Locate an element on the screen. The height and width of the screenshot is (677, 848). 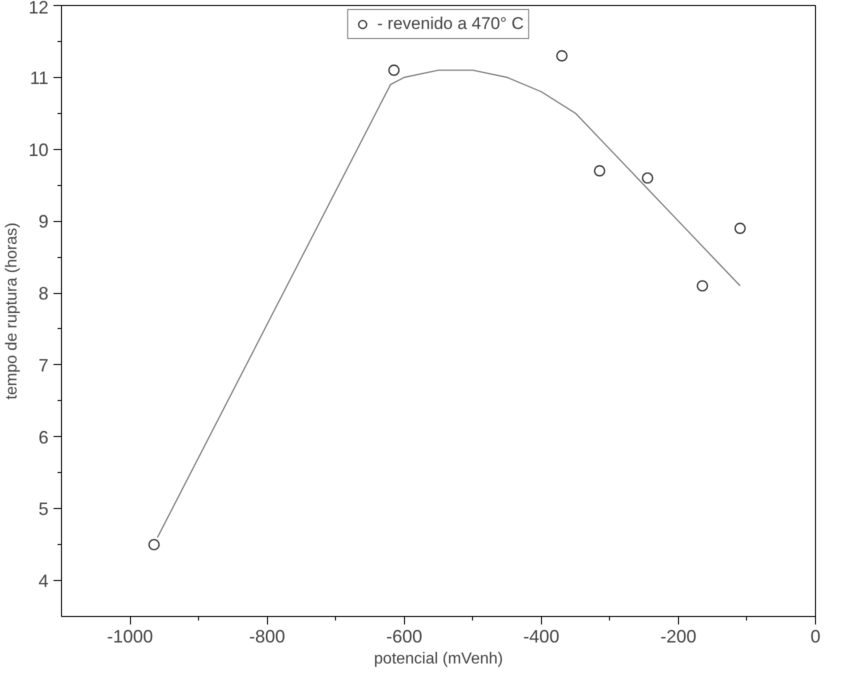
y-tick-label: 8 is located at coordinates (43, 294).